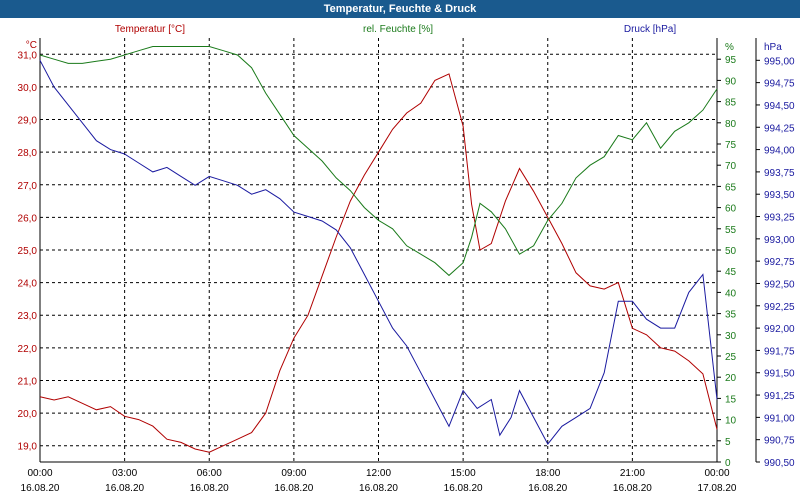 The image size is (800, 500). Describe the element at coordinates (731, 209) in the screenshot. I see `humidity-tick-label: 60` at that location.